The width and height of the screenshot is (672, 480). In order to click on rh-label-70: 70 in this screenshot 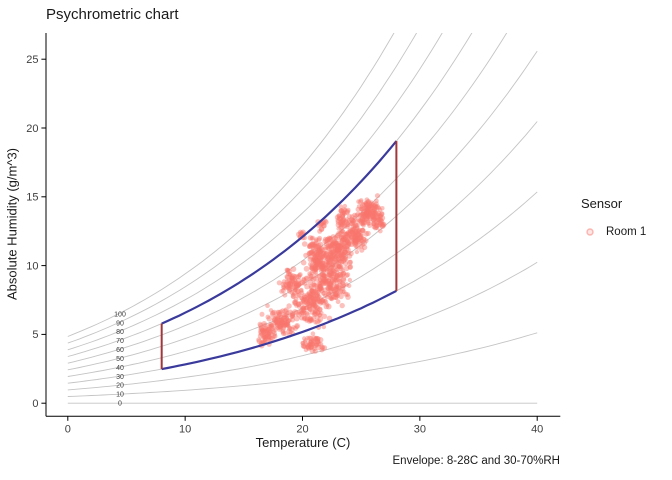, I will do `click(120, 341)`.